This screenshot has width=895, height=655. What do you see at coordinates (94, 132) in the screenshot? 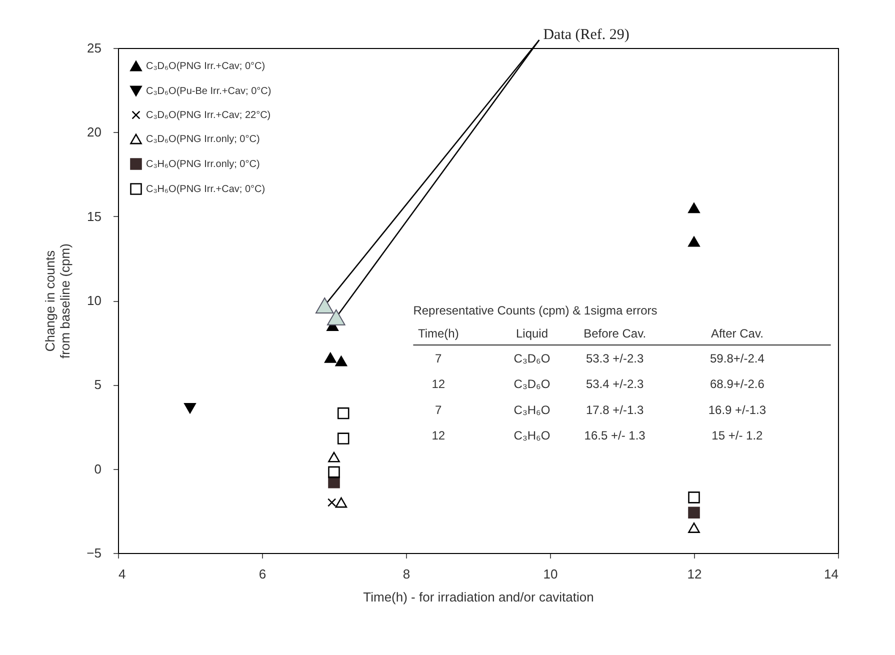
I see `y-tick-label: 20` at bounding box center [94, 132].